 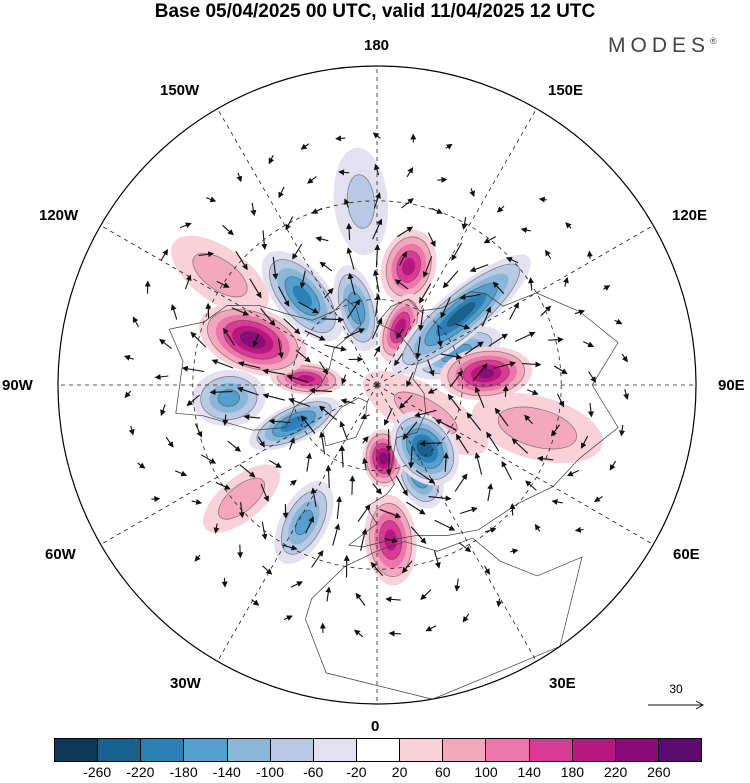 I want to click on lon-label-90e: 90E, so click(x=731, y=385).